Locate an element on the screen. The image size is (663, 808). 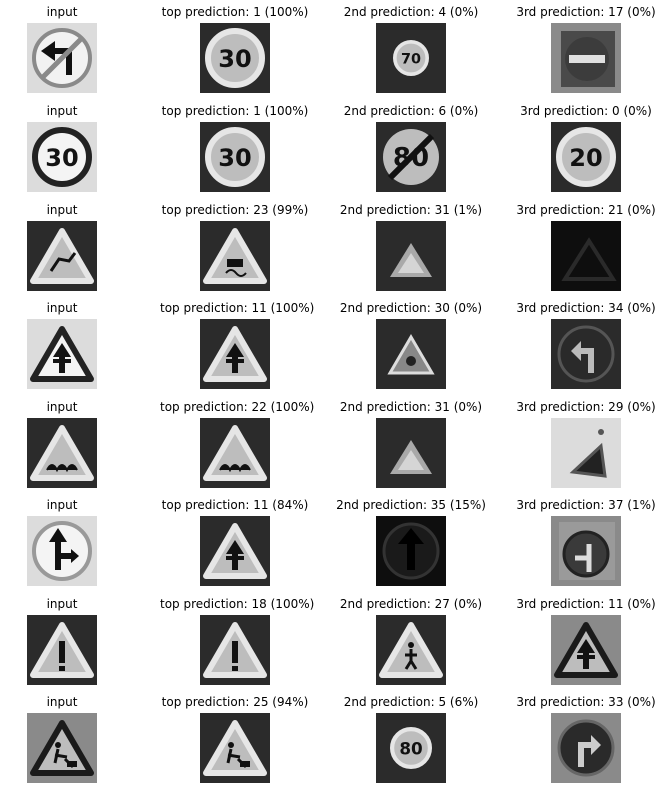
prediction-caption: top prediction: 18 (100%) is located at coordinates (237, 604).